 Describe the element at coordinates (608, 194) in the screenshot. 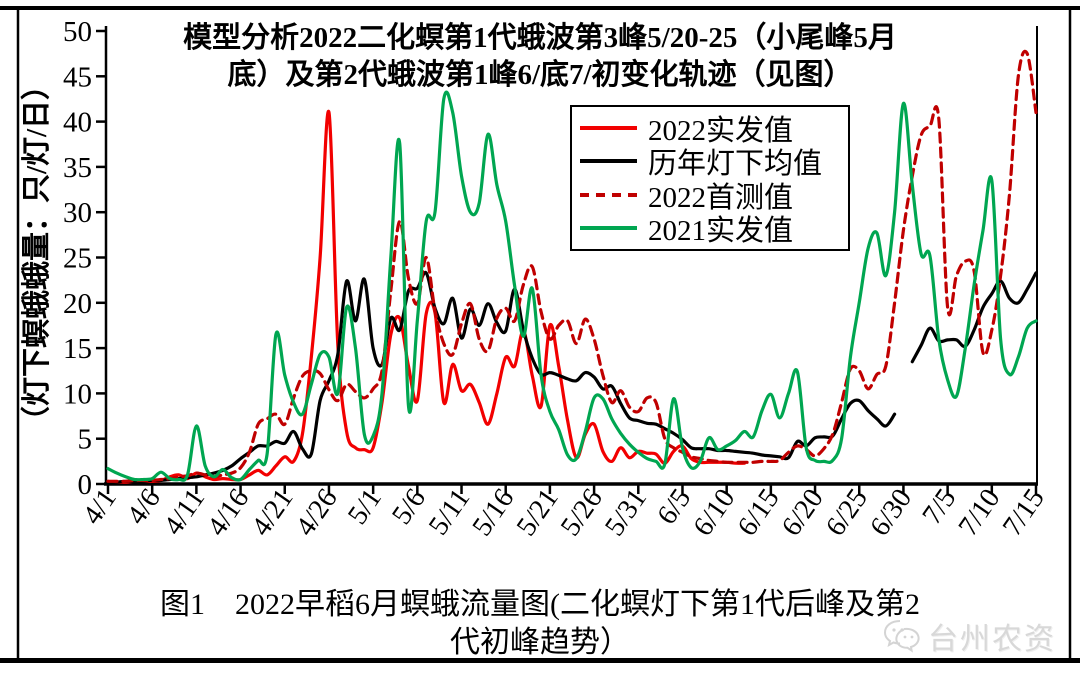

I see `legend-line-sample-red-dashed` at that location.